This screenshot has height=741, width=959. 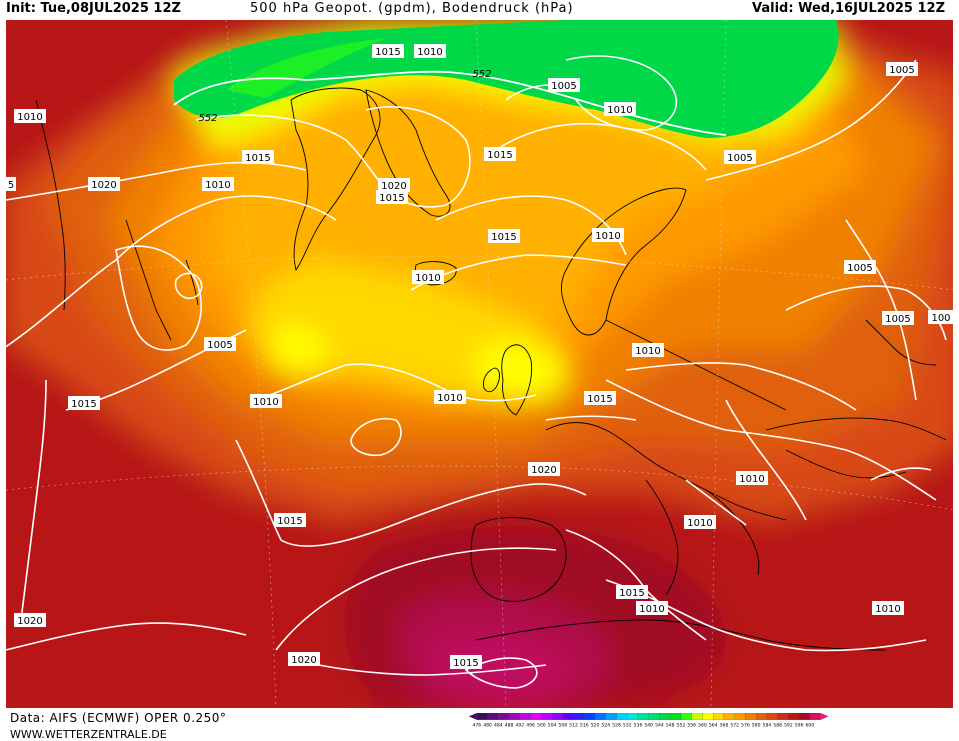 What do you see at coordinates (93, 8) in the screenshot?
I see `init-time-label: Init: Tue,08JUL2025 12Z` at bounding box center [93, 8].